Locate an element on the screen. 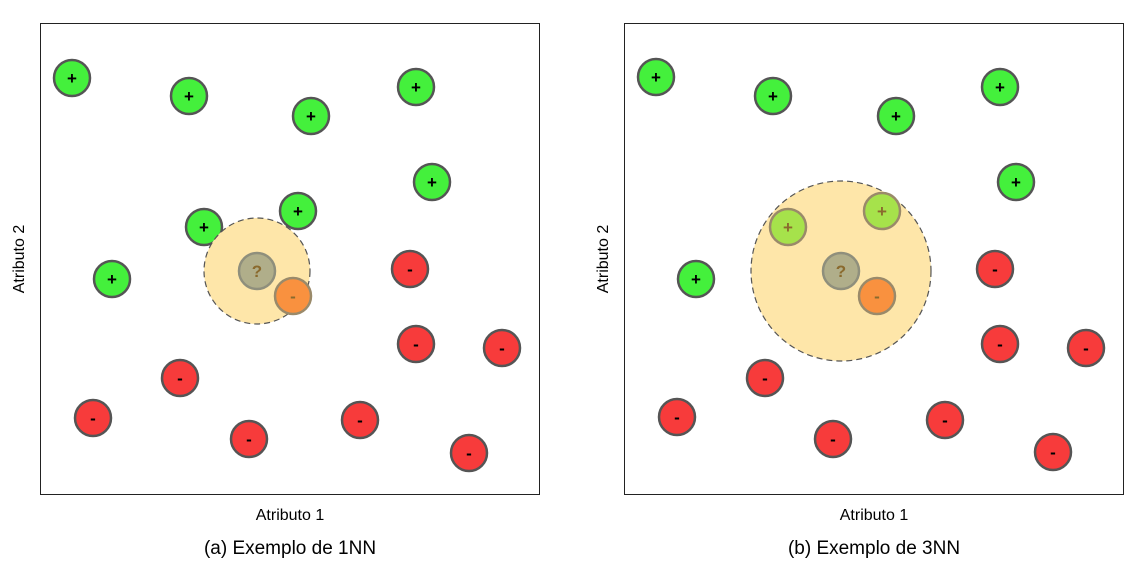 The width and height of the screenshot is (1148, 574). figure-caption: (a) Exemplo de 1NN is located at coordinates (290, 548).